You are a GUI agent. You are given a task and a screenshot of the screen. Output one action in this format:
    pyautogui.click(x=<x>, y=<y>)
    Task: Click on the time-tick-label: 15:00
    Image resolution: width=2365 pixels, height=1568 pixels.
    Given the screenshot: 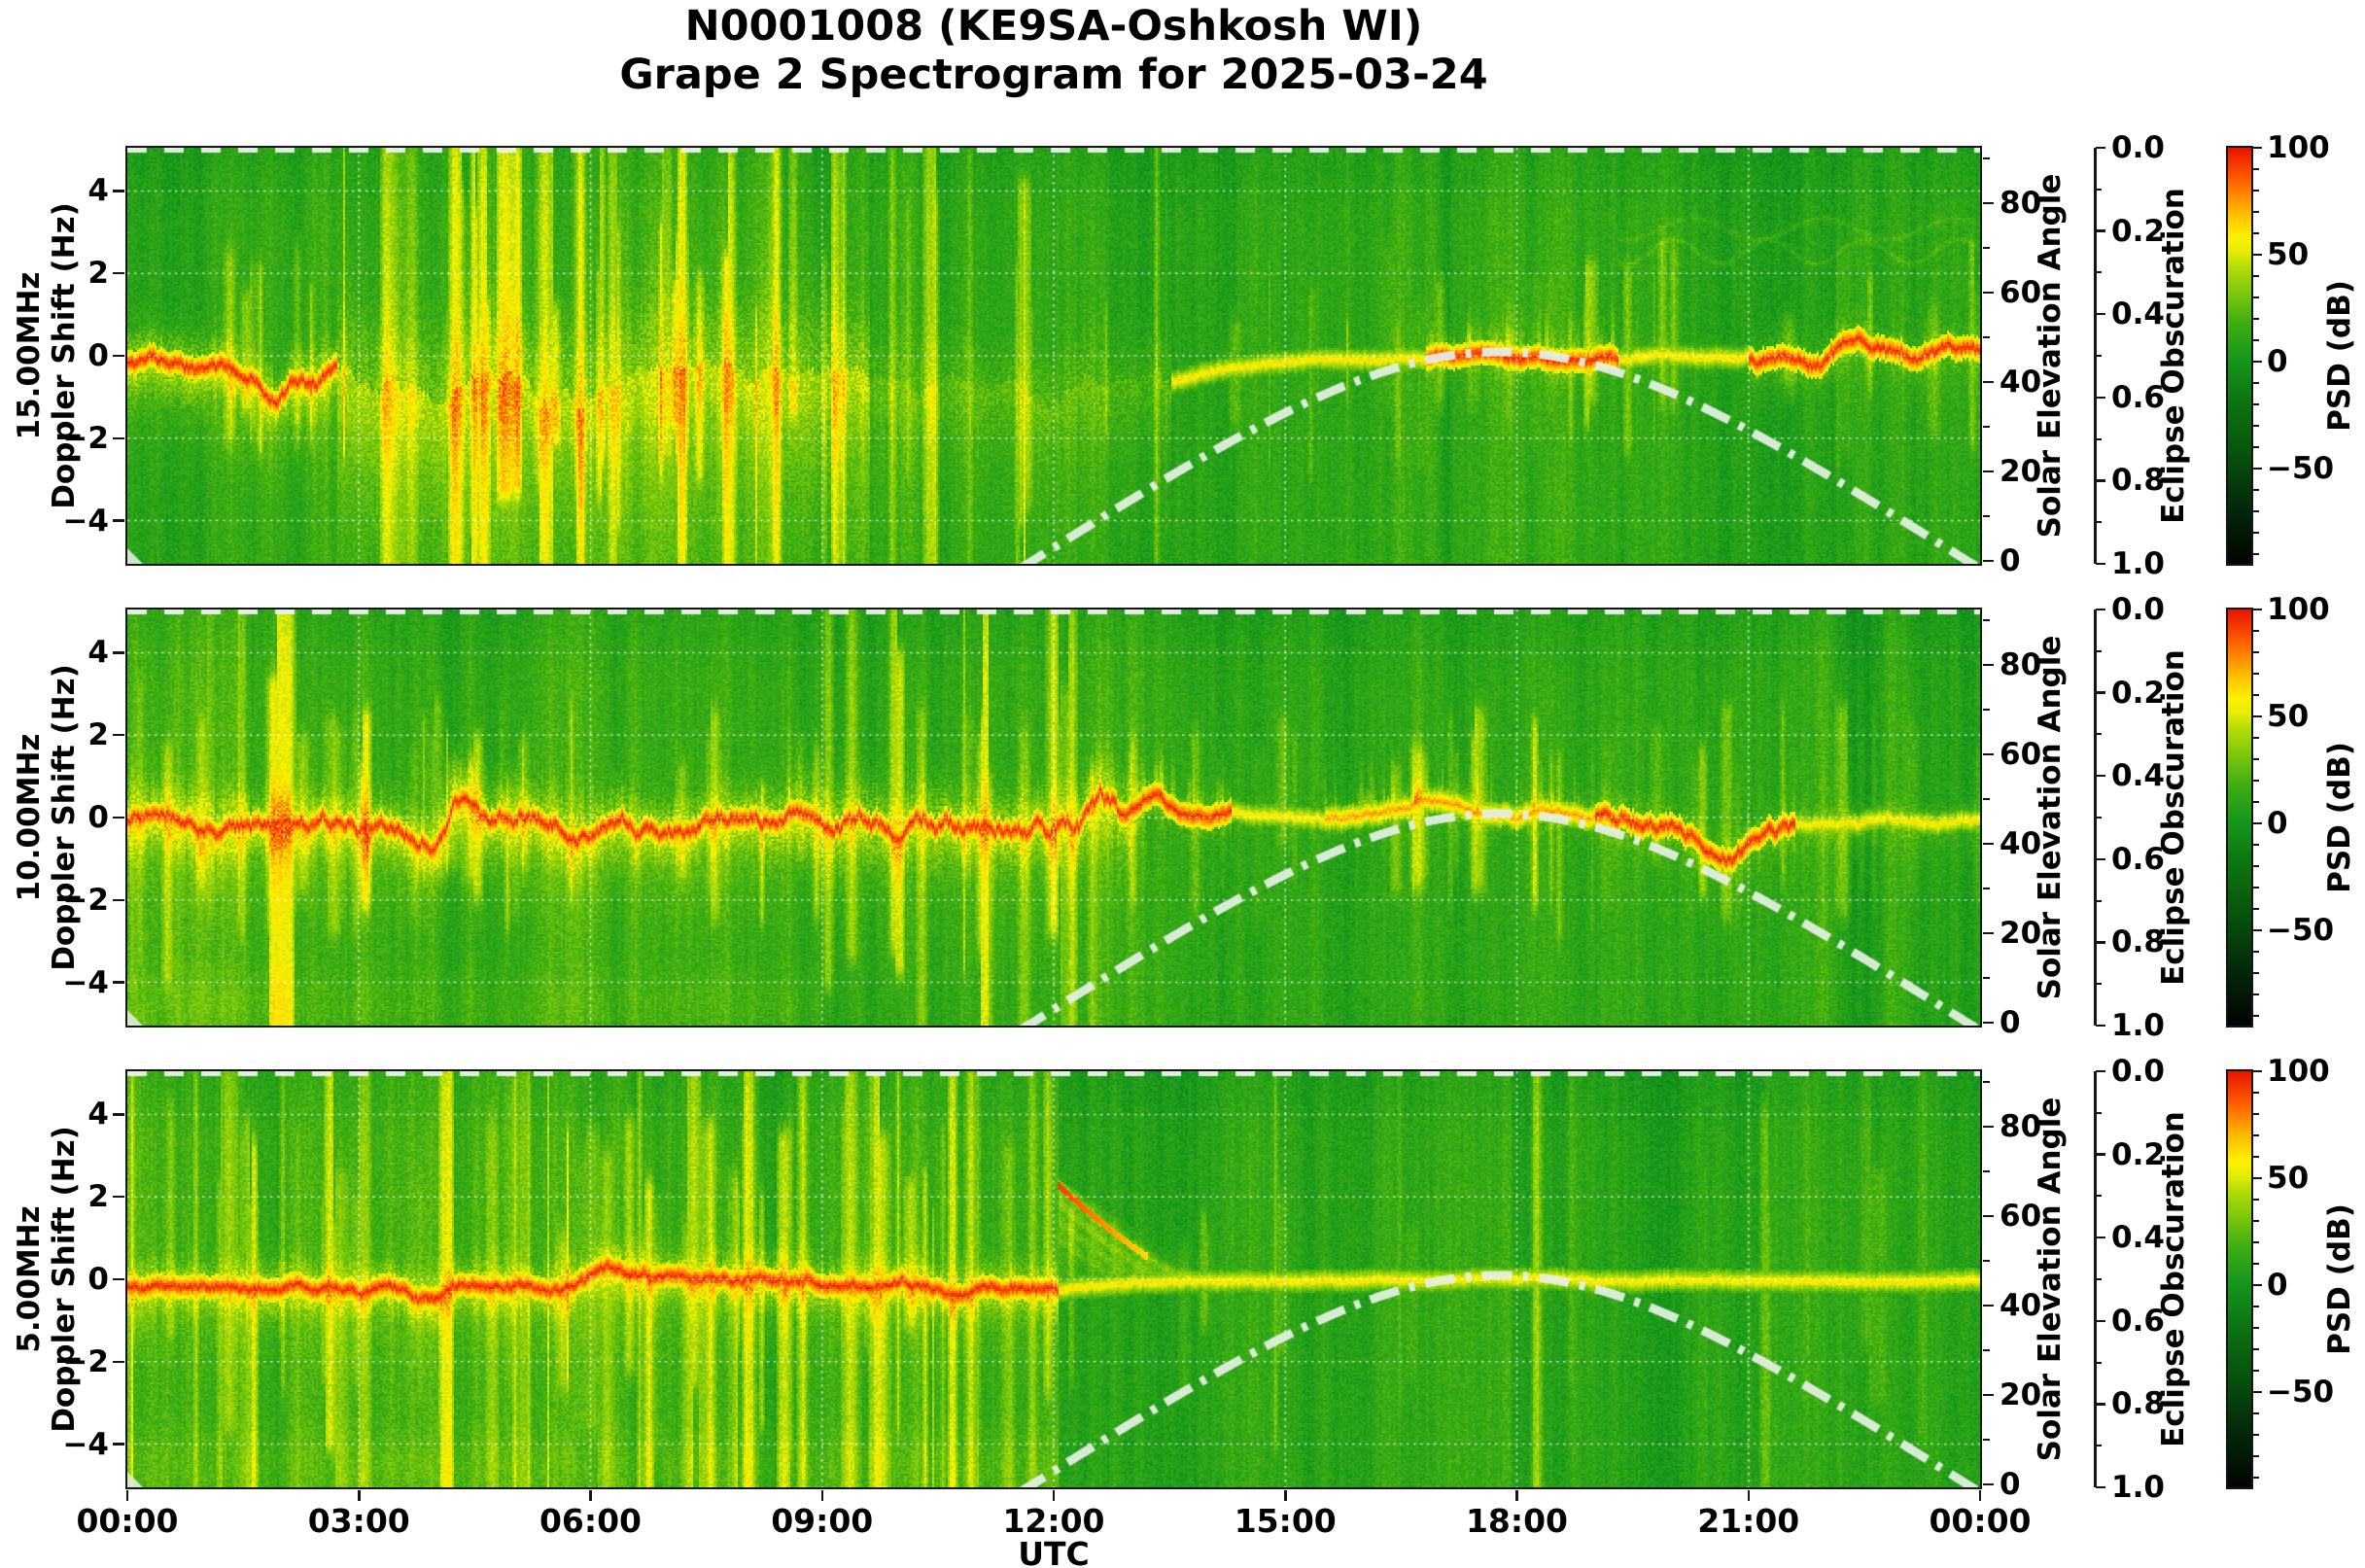 What is the action you would take?
    pyautogui.click(x=1285, y=1521)
    